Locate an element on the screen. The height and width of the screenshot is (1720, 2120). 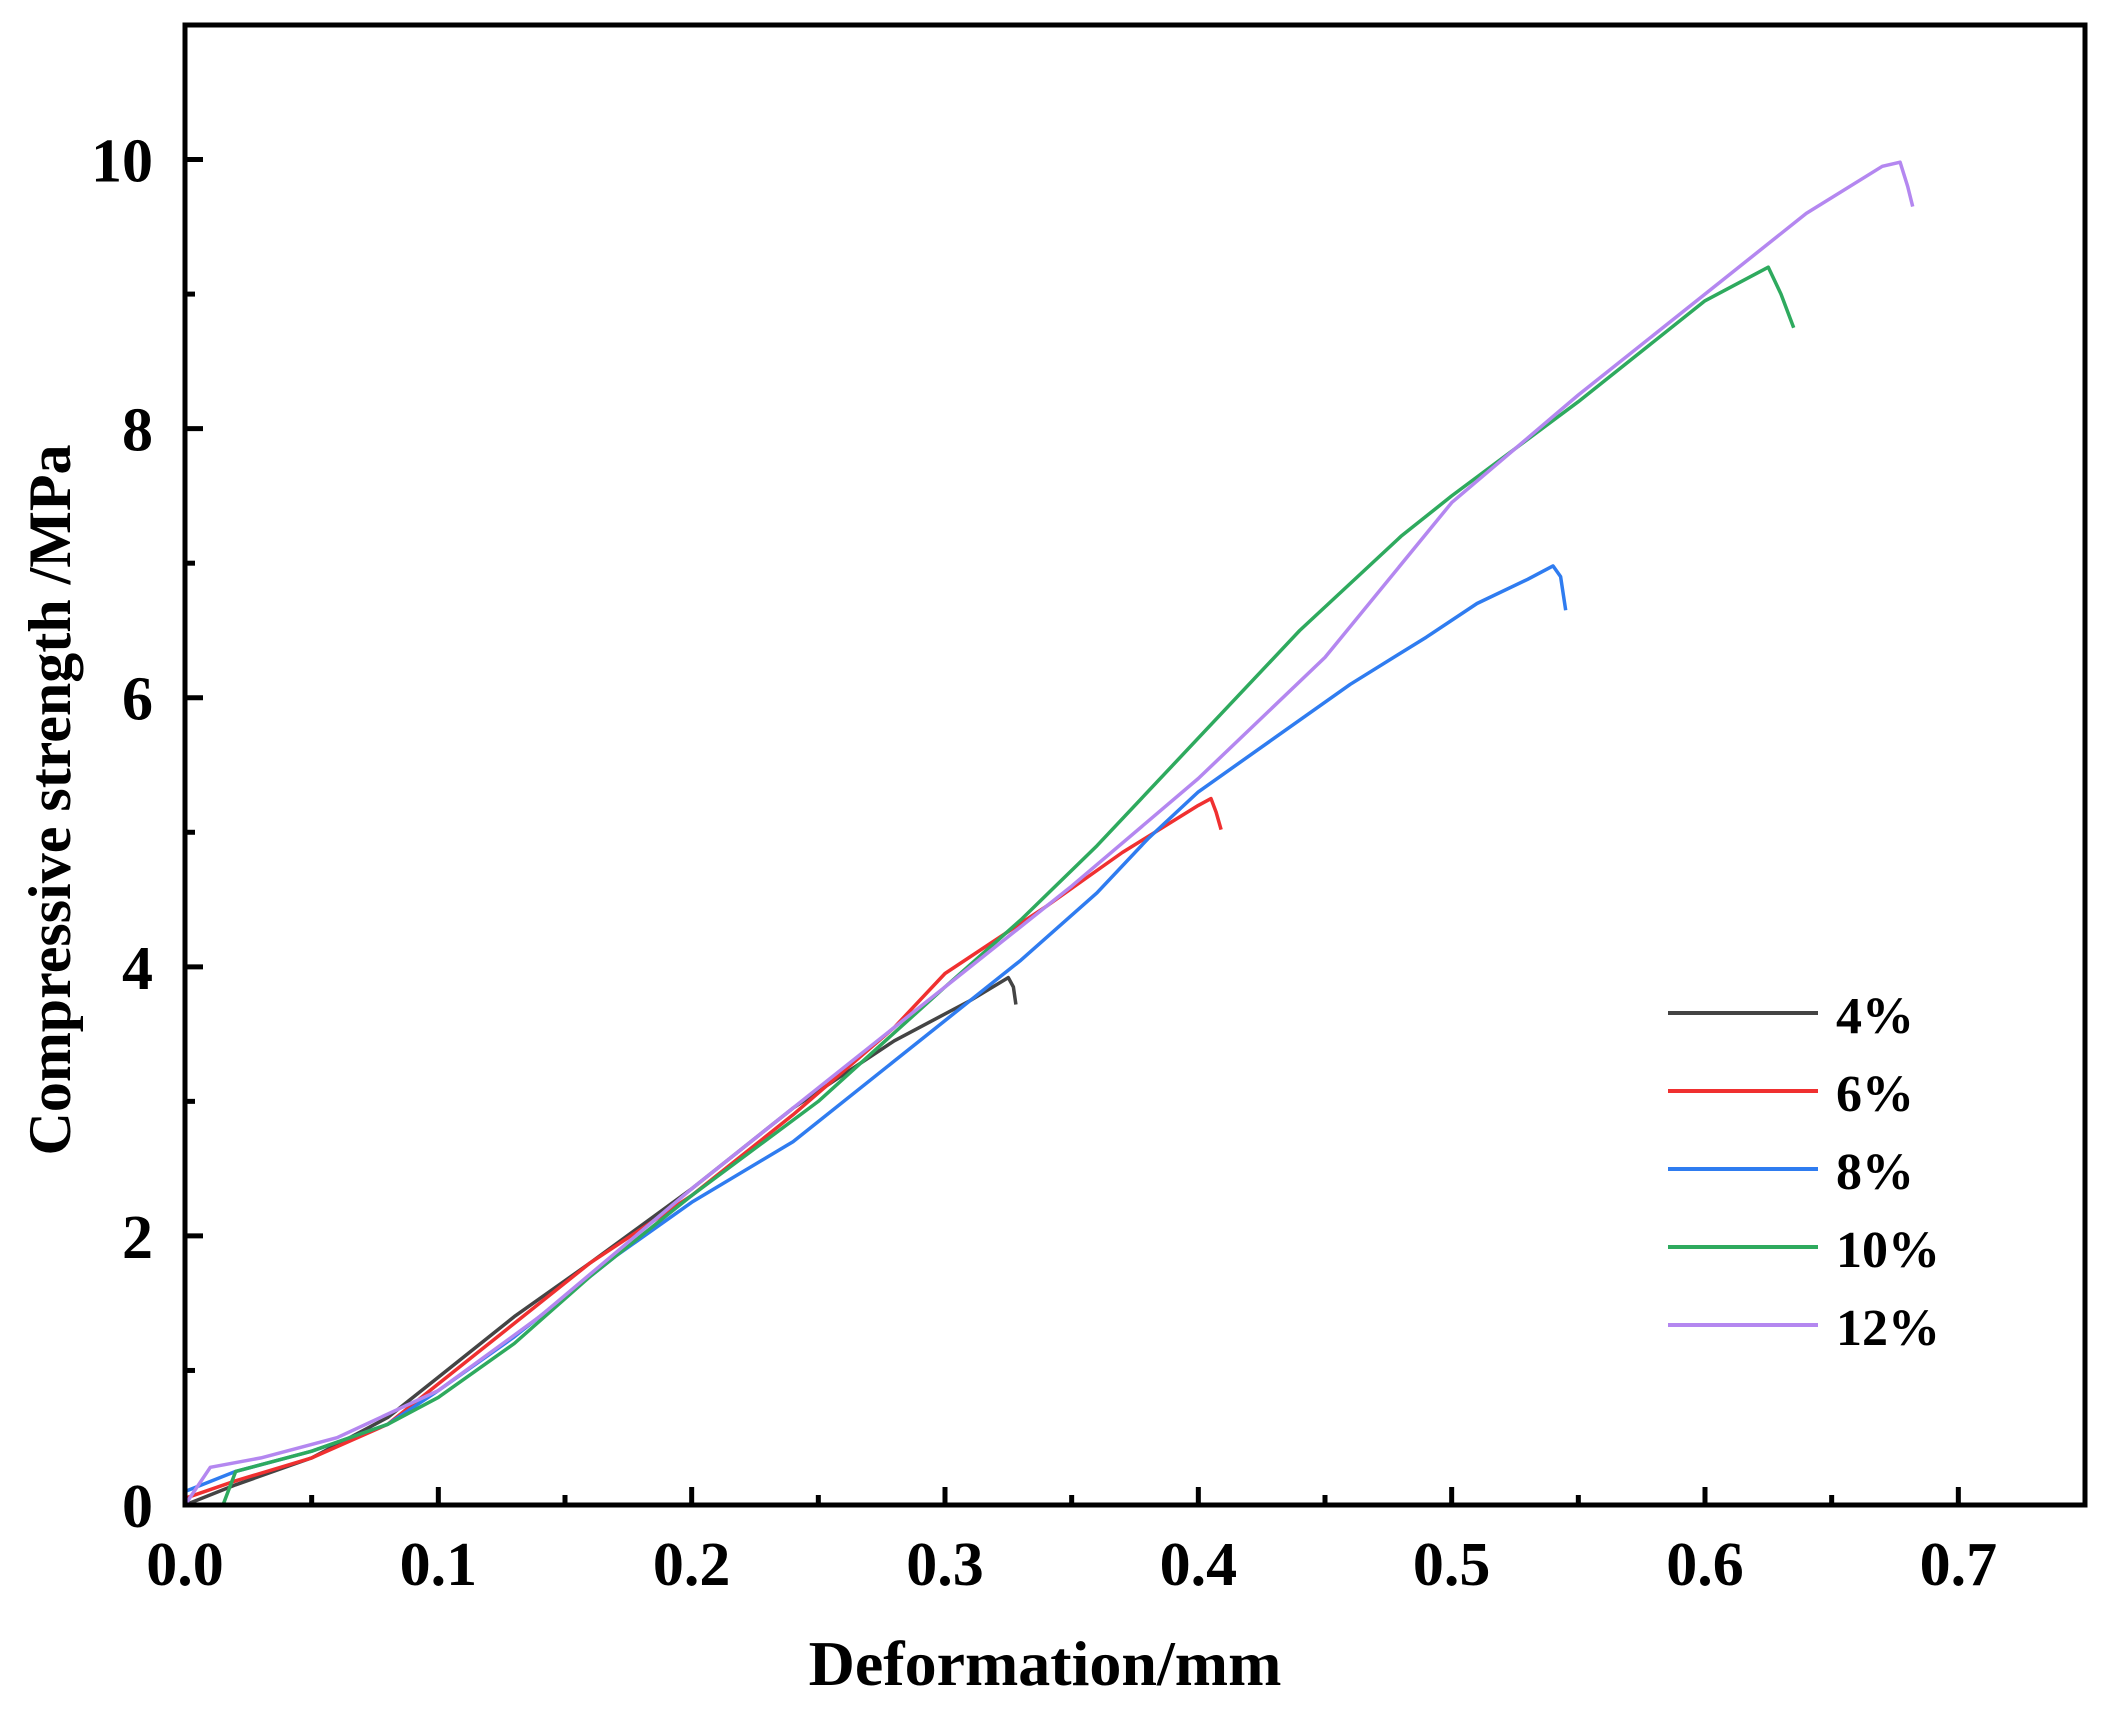
y-tick-label: 0 is located at coordinates (137, 1507).